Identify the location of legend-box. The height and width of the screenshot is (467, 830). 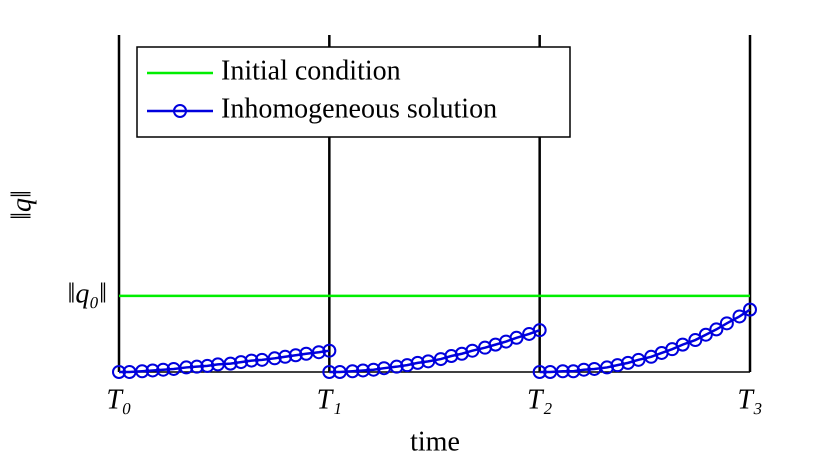
(353, 92).